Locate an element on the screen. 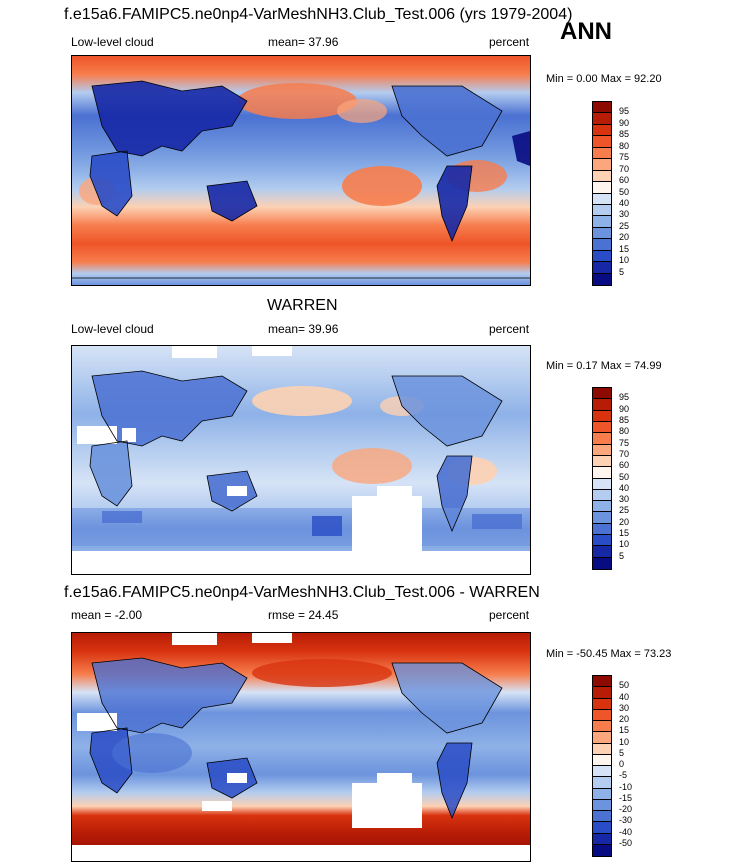  panel2-colorbar is located at coordinates (602, 478).